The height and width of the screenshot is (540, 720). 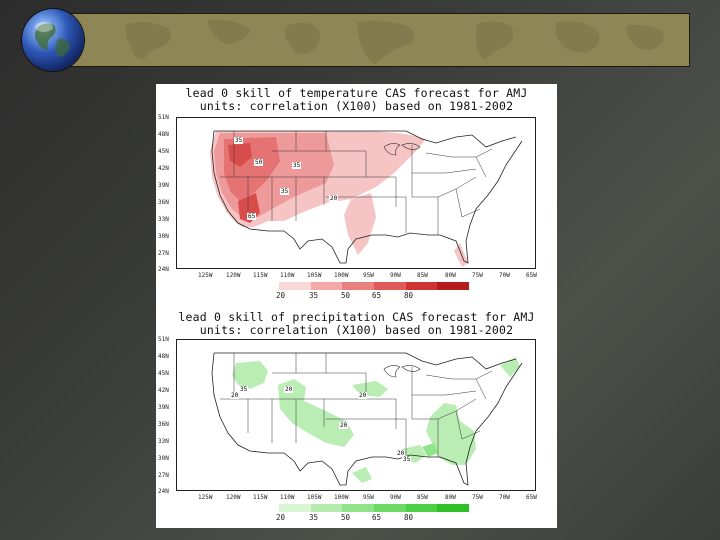 I want to click on precipitation-map, so click(x=356, y=415).